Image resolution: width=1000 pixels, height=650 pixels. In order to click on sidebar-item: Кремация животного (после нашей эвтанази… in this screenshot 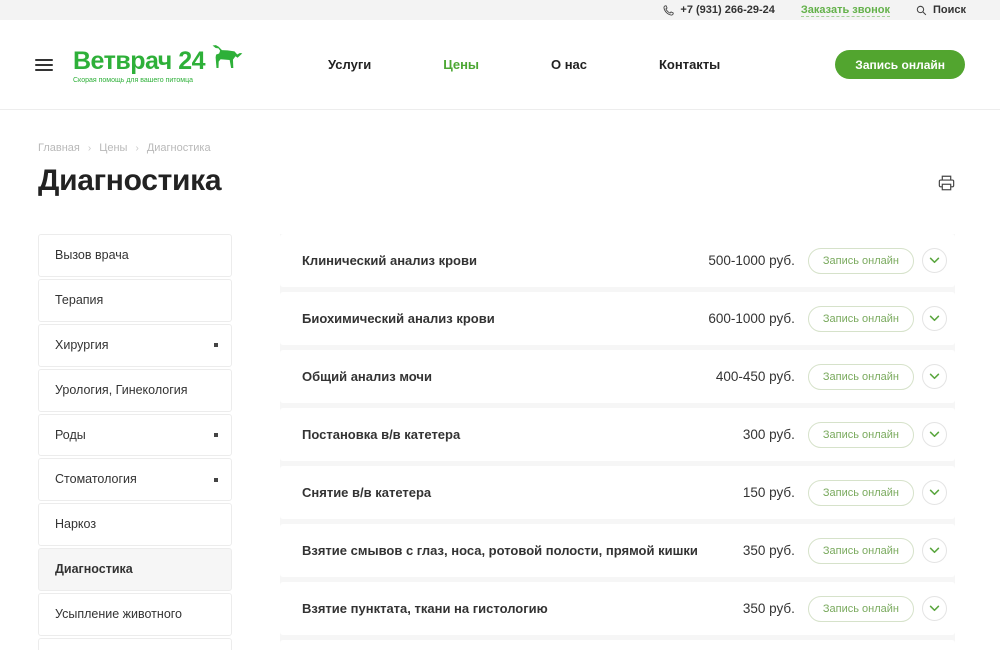, I will do `click(135, 643)`.